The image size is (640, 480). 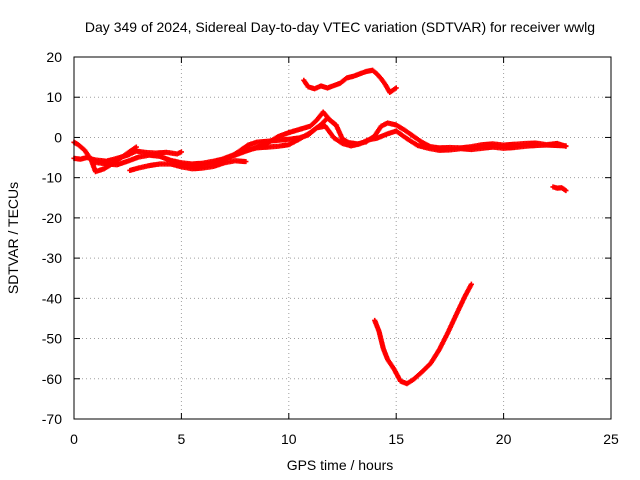 I want to click on x-tick-label: 20, so click(x=504, y=439).